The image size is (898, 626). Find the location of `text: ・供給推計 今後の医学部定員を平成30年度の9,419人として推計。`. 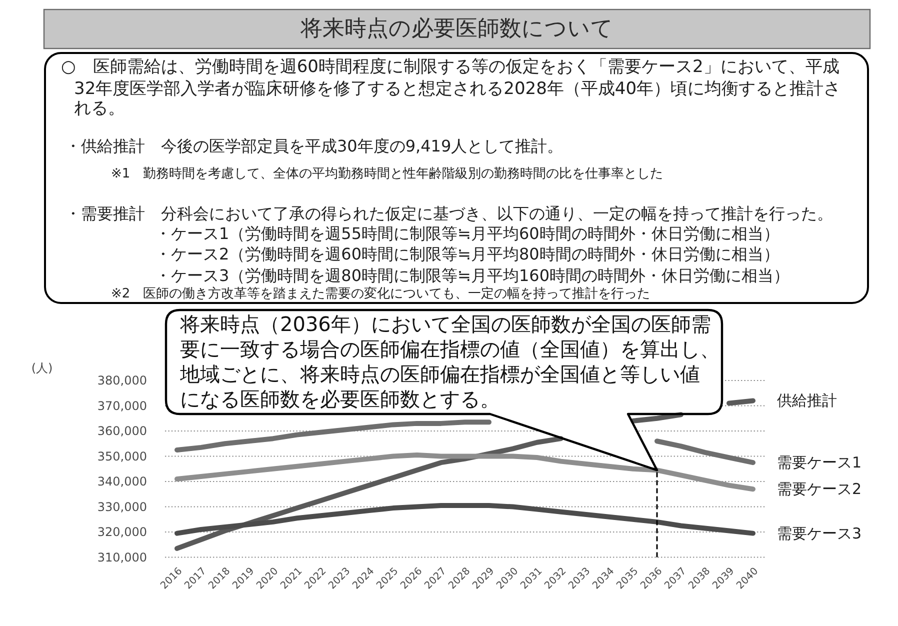

text: ・供給推計 今後の医学部定員を平成30年度の9,419人として推計。 is located at coordinates (314, 146).